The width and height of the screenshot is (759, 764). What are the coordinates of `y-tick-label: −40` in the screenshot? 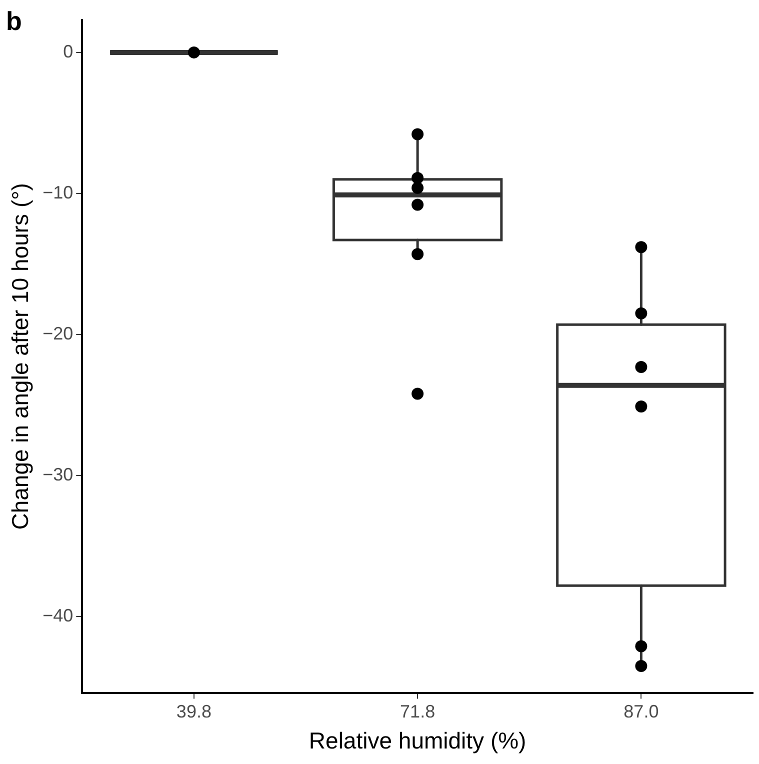 It's located at (58, 616).